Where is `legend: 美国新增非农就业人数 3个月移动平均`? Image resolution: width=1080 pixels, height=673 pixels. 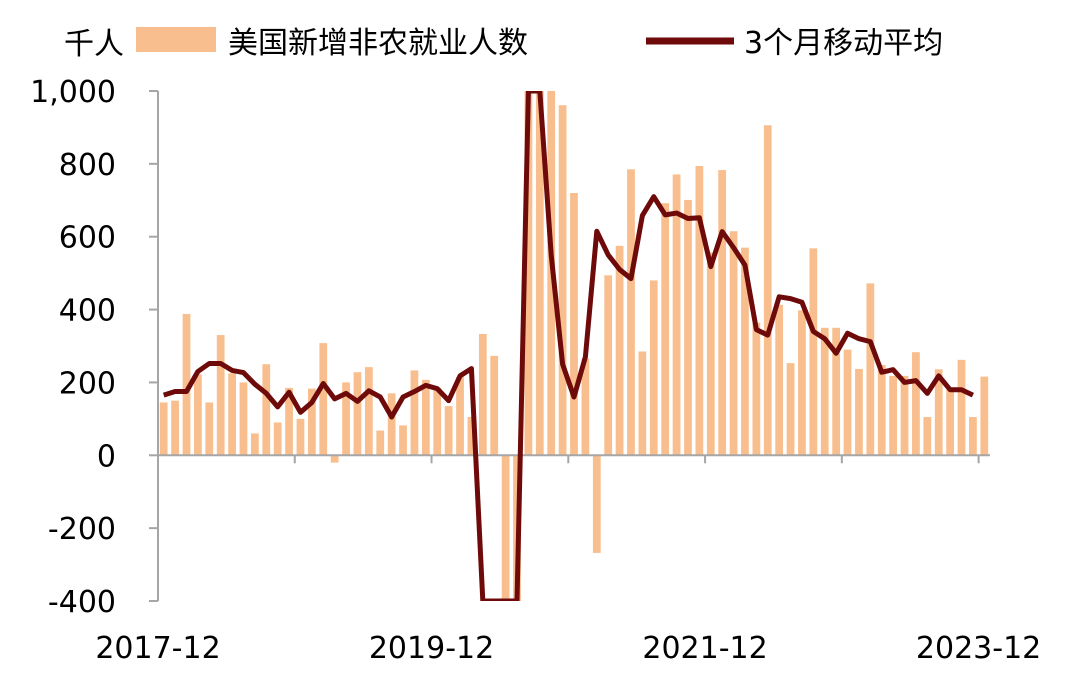
legend: 美国新增非农就业人数 3个月移动平均 is located at coordinates (539, 43).